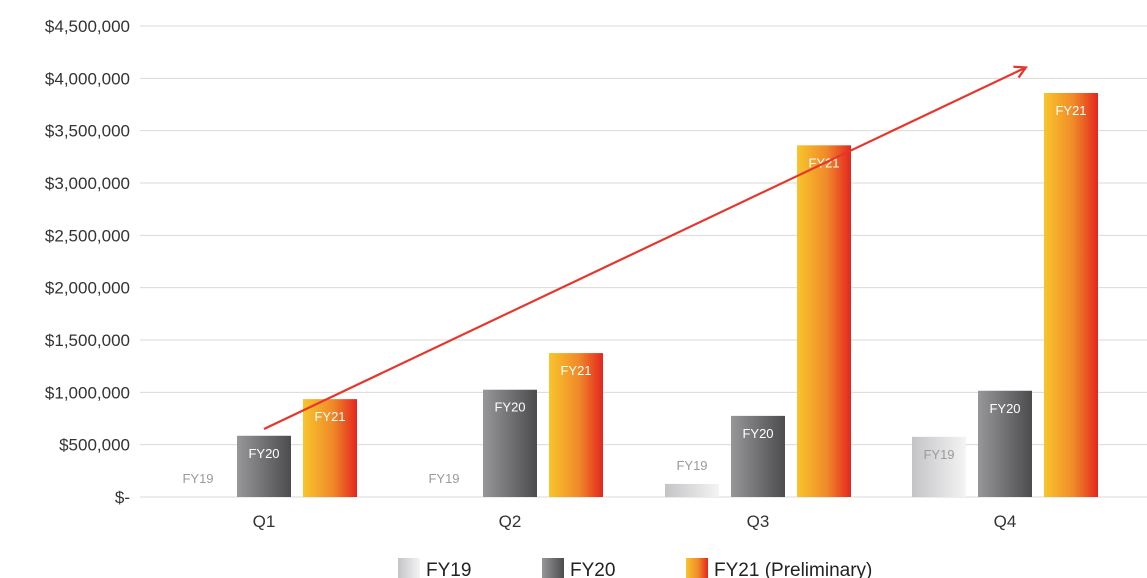  What do you see at coordinates (939, 466) in the screenshot?
I see `bar-fy19-q4` at bounding box center [939, 466].